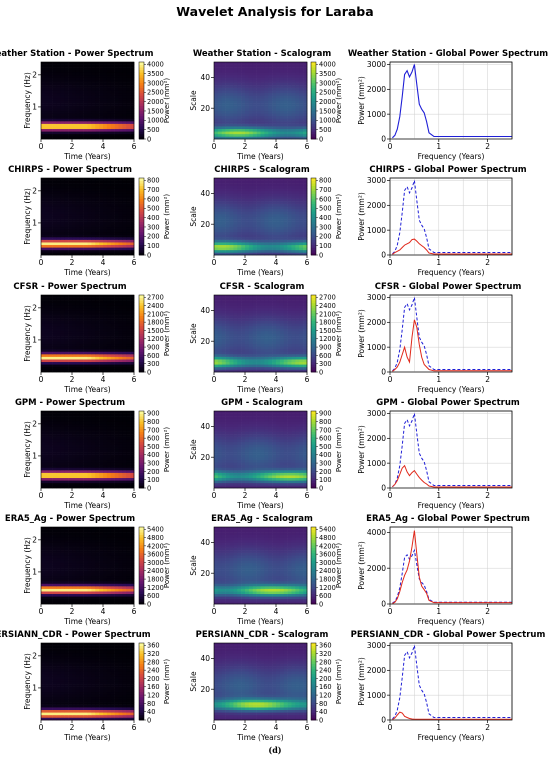 The height and width of the screenshot is (763, 550). I want to click on x-tick-label: 2, so click(245, 262).